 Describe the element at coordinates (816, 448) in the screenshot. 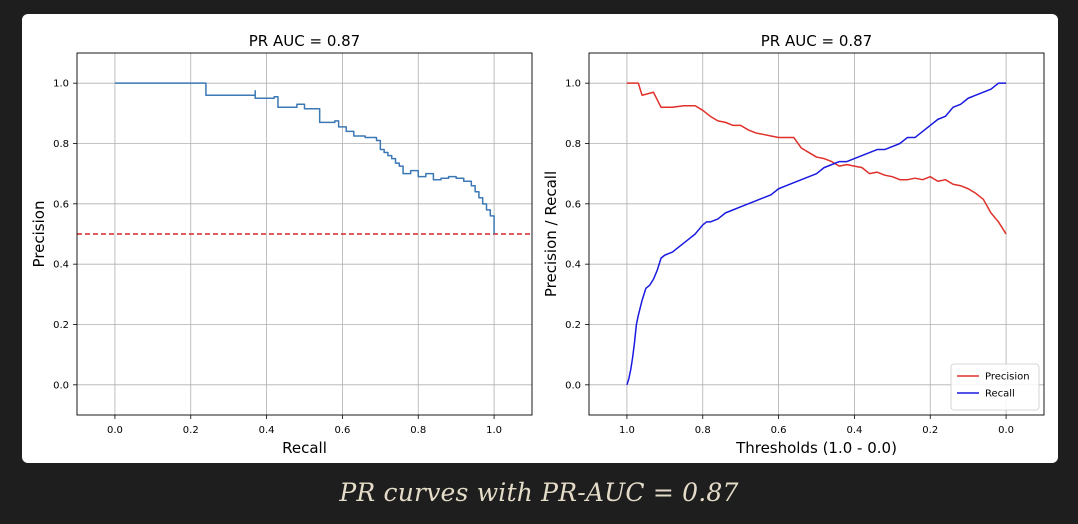

I see `x-axis-label: Thresholds (1.0 - 0.0)` at that location.